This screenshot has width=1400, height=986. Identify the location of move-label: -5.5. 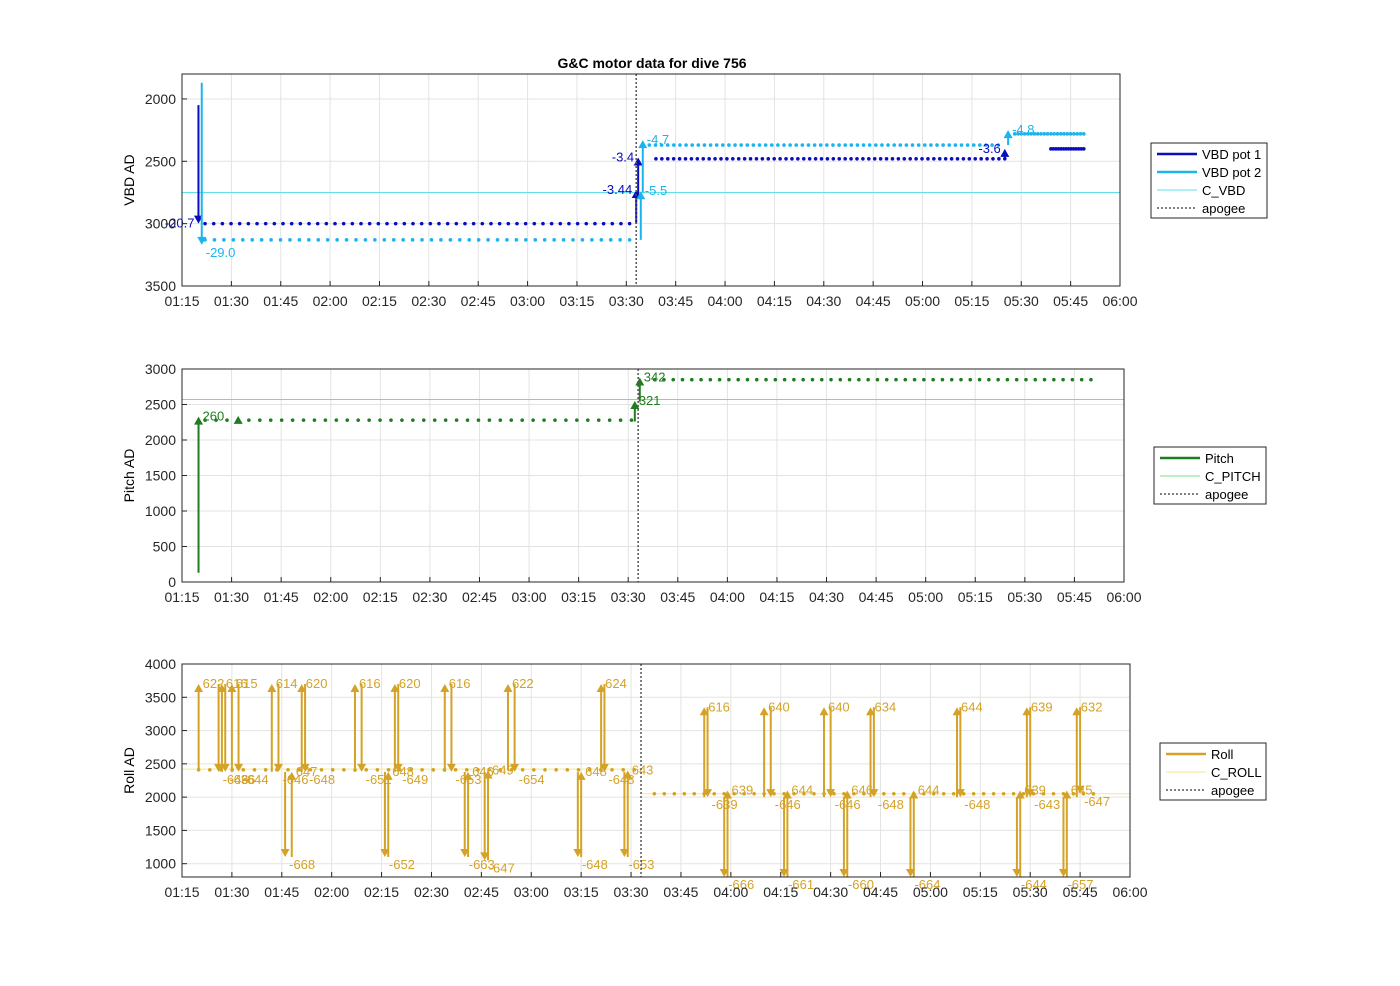
(656, 190).